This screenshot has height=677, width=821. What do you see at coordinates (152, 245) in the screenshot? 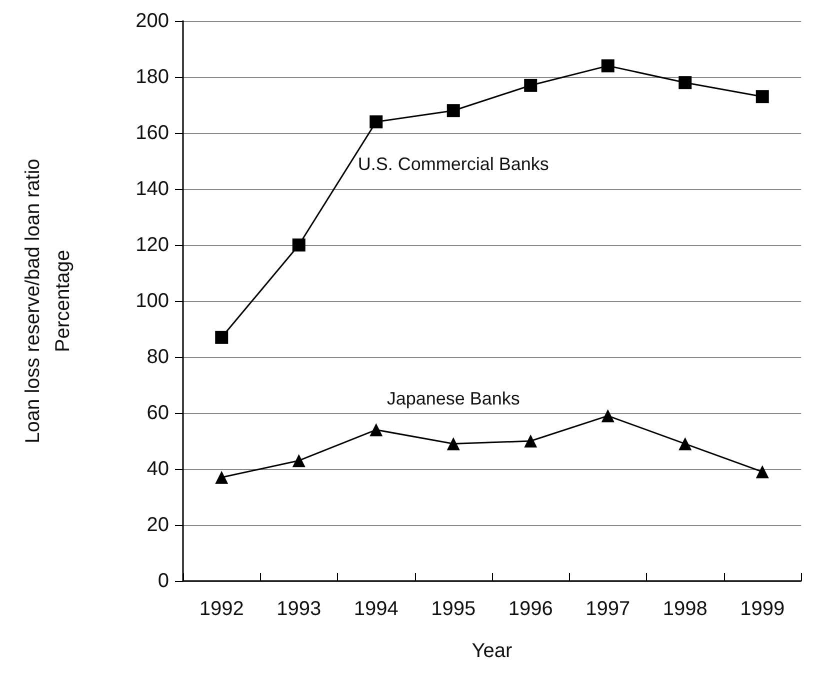
I see `y-tick-label: 120` at bounding box center [152, 245].